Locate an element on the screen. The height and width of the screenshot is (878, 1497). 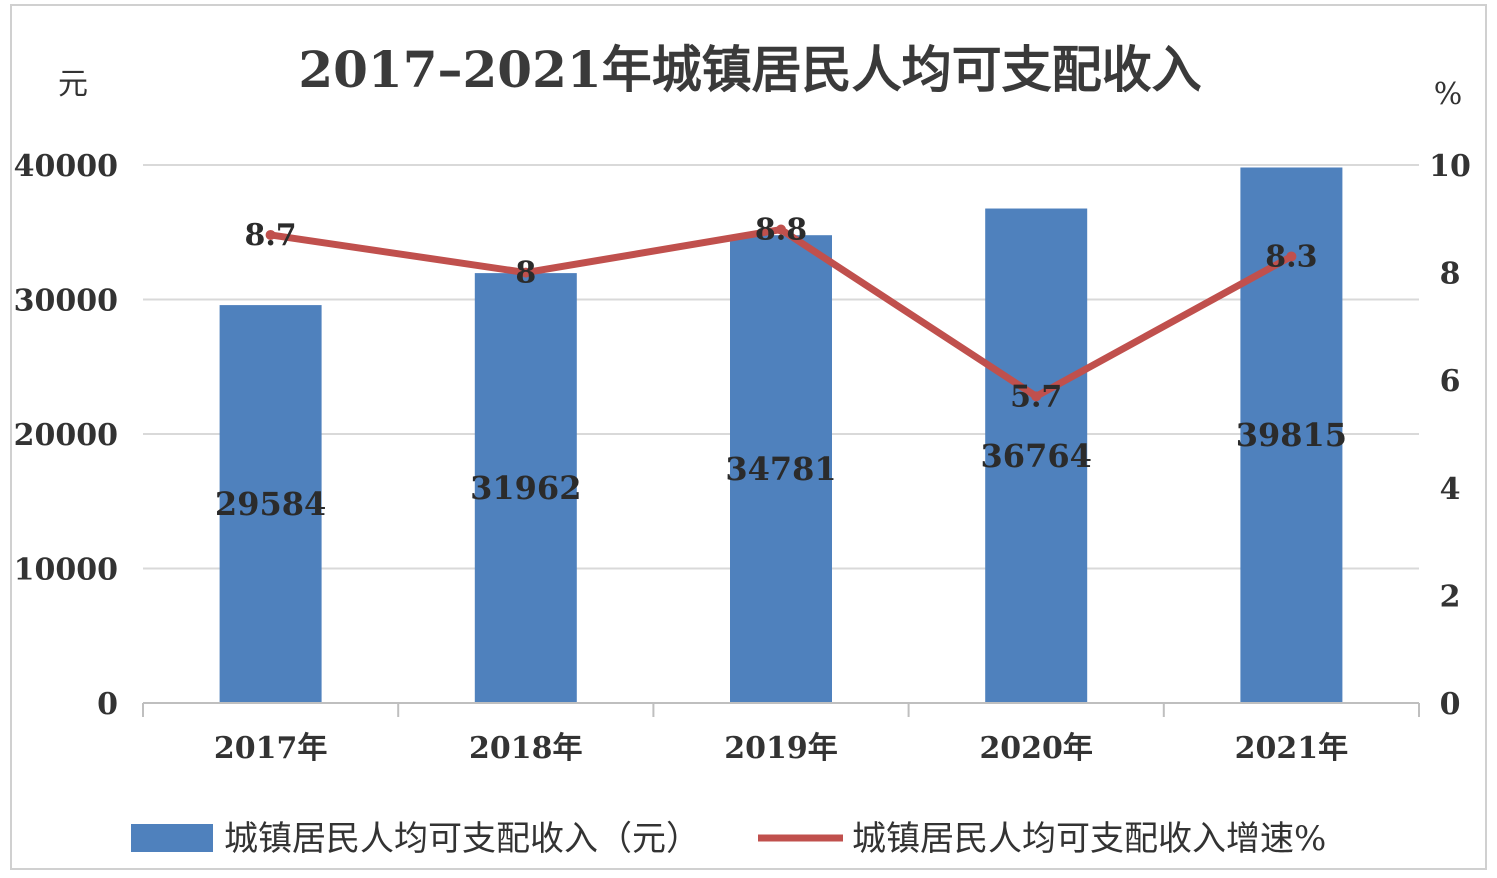
right-tick-label: 0 is located at coordinates (1450, 704).